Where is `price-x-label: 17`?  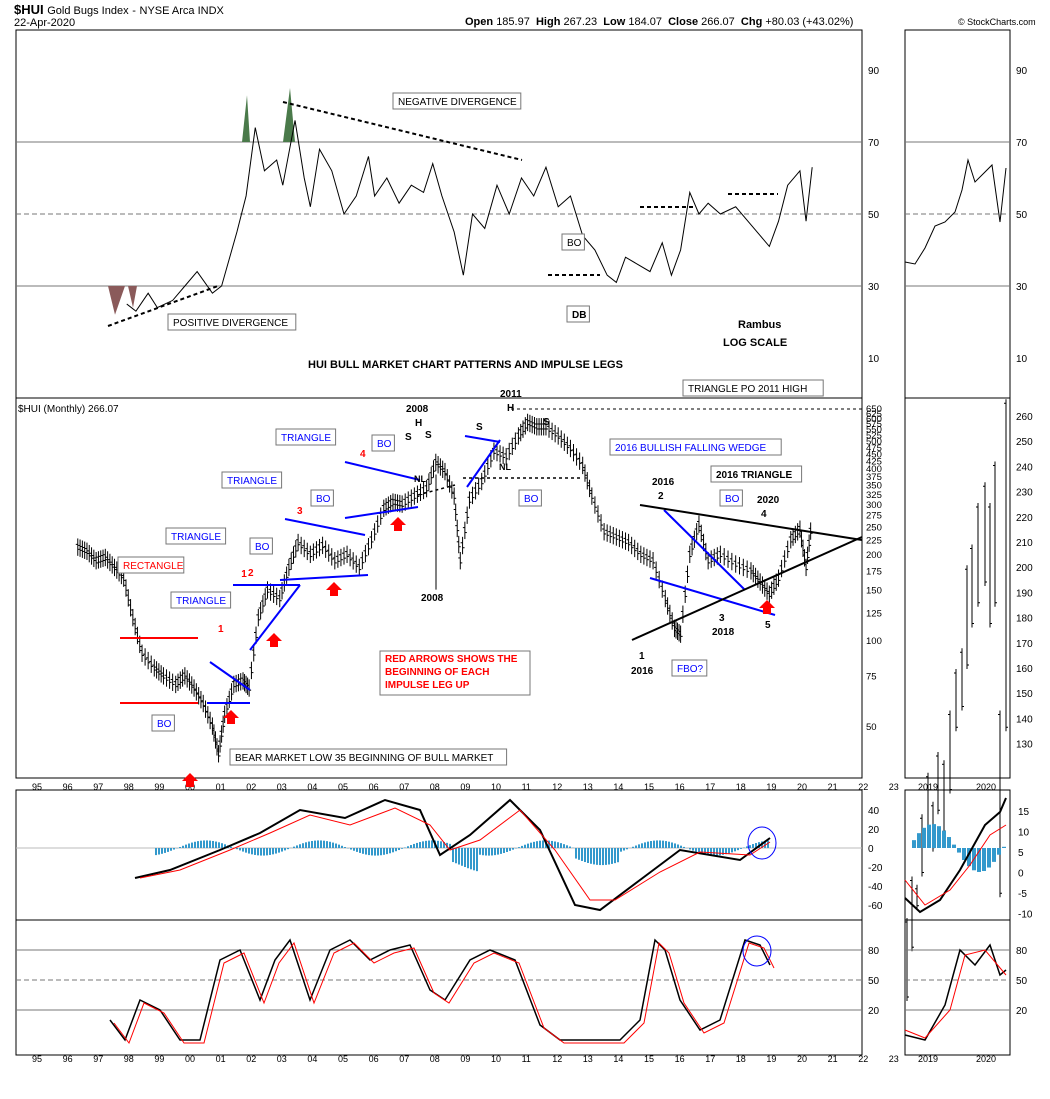 price-x-label: 17 is located at coordinates (710, 787).